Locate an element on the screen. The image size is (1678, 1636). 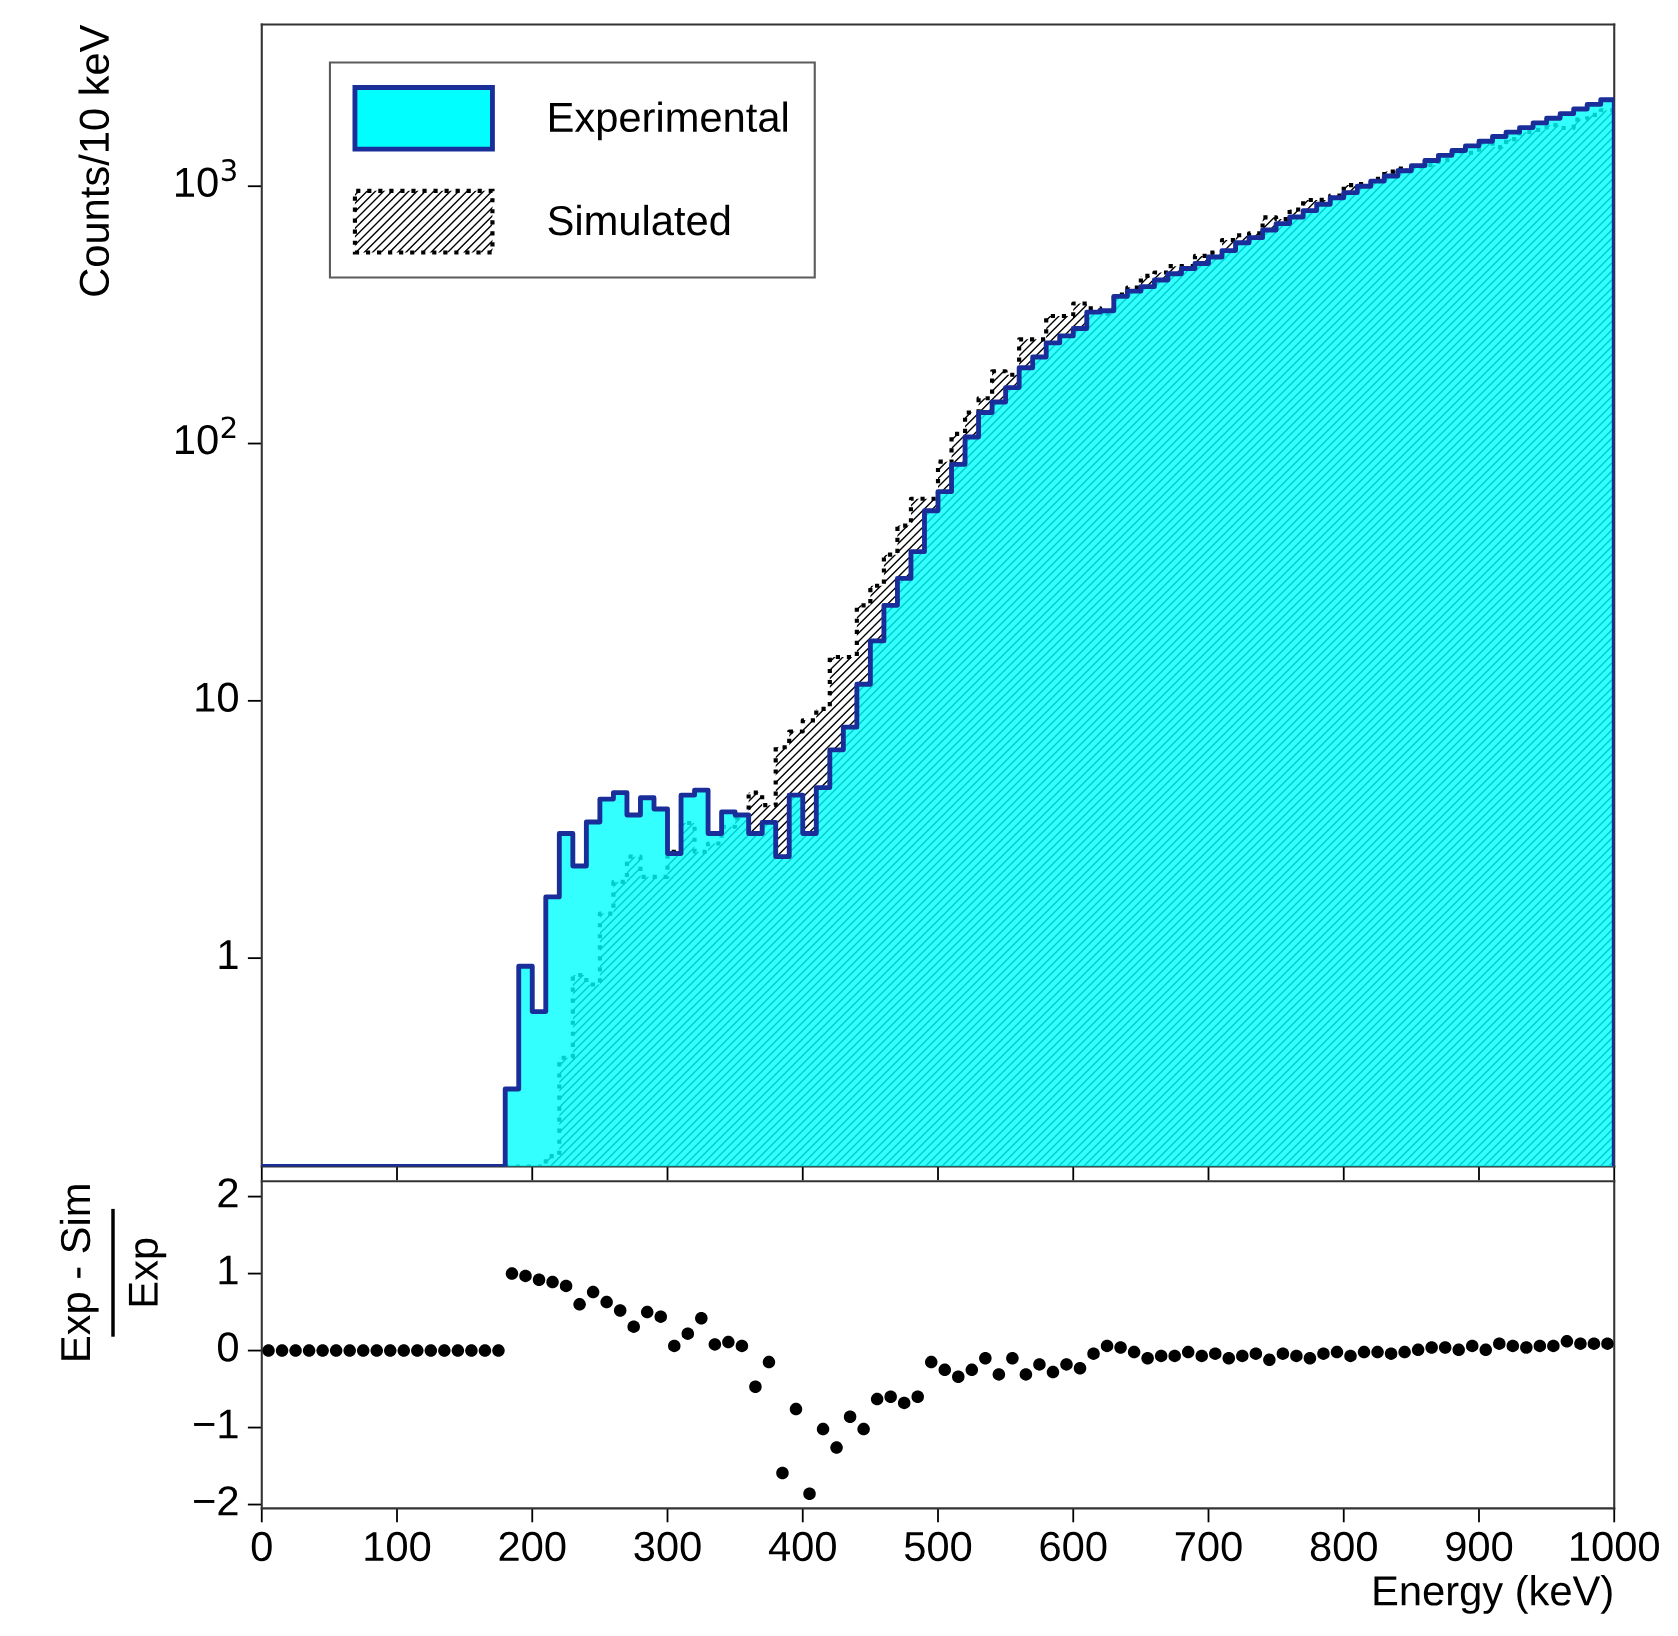
legend-label: Experimental is located at coordinates (668, 121).